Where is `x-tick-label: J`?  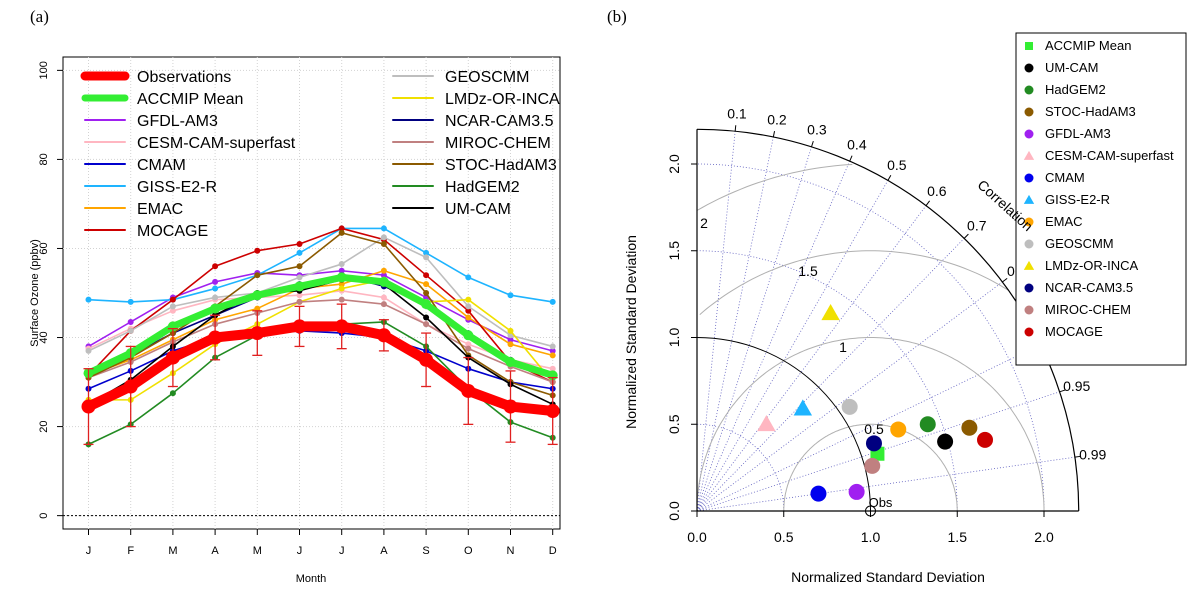
x-tick-label: J is located at coordinates (342, 551).